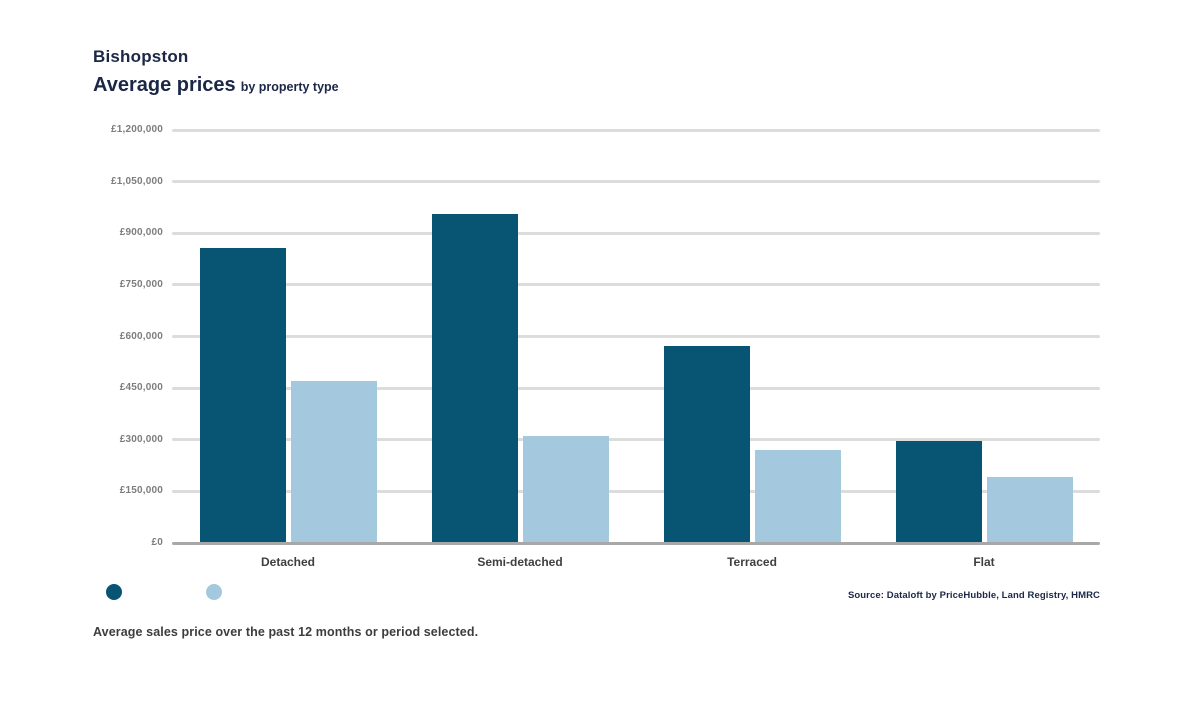 The height and width of the screenshot is (706, 1200). What do you see at coordinates (636, 543) in the screenshot?
I see `x-axis-line` at bounding box center [636, 543].